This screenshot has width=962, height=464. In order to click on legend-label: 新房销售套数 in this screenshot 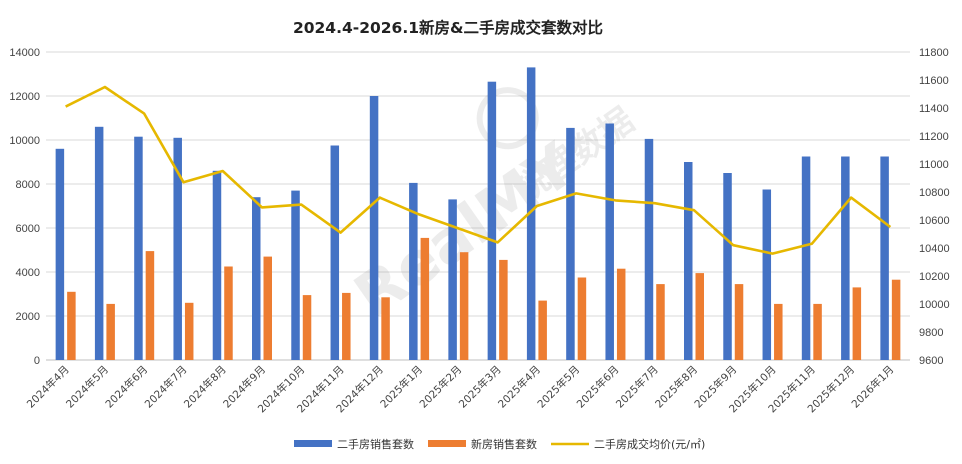, I will do `click(504, 444)`.